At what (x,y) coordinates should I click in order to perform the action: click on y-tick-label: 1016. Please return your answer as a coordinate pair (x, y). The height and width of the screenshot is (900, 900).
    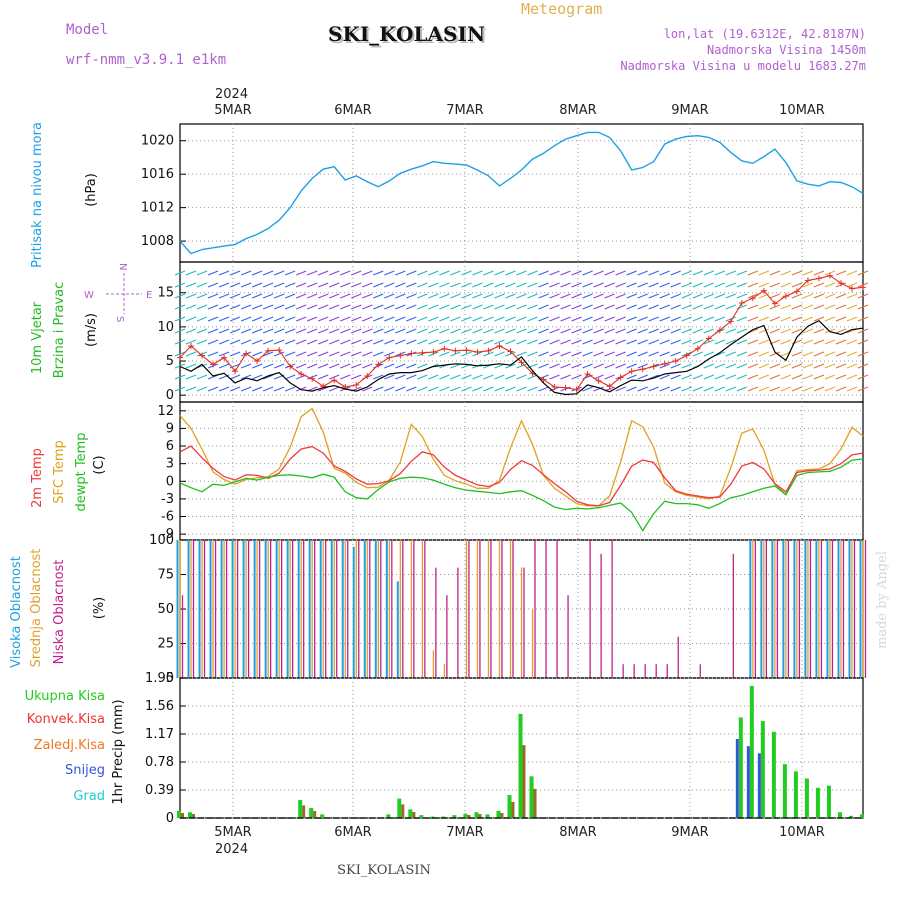
    Looking at the image, I should click on (157, 174).